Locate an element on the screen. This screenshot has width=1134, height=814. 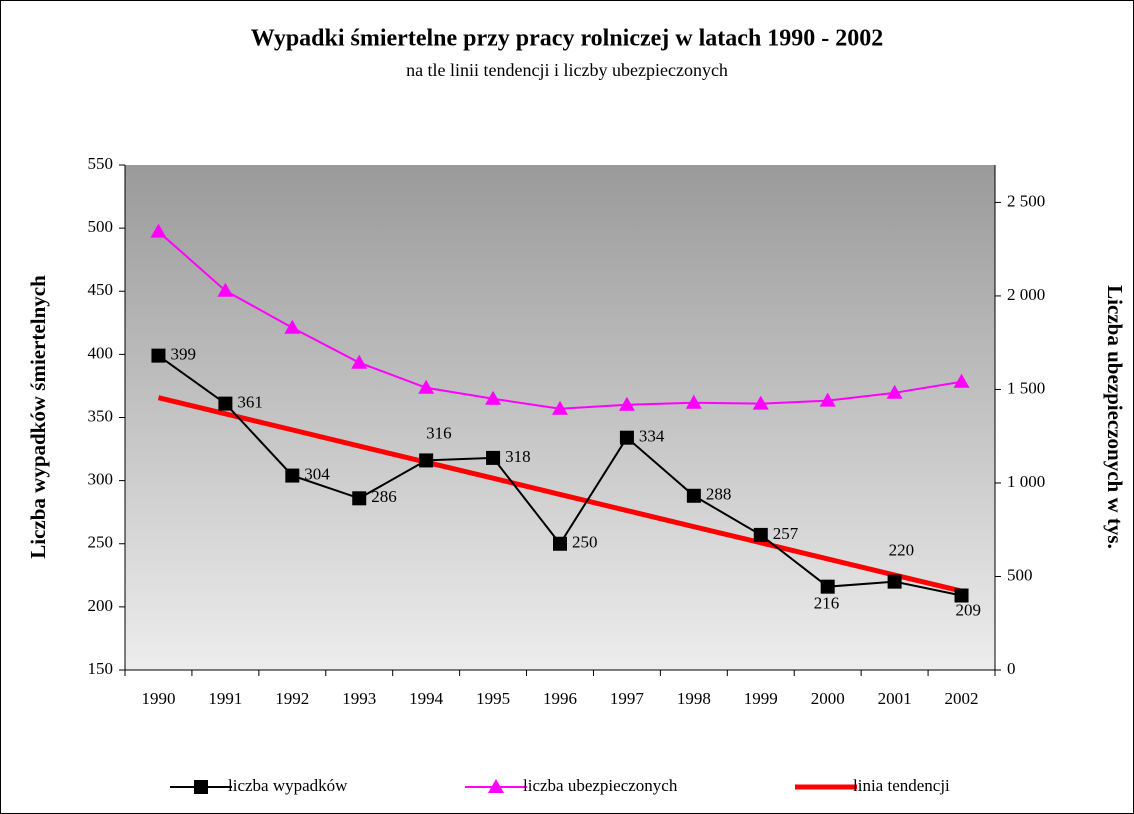
y-tick-label: 150 is located at coordinates (101, 668).